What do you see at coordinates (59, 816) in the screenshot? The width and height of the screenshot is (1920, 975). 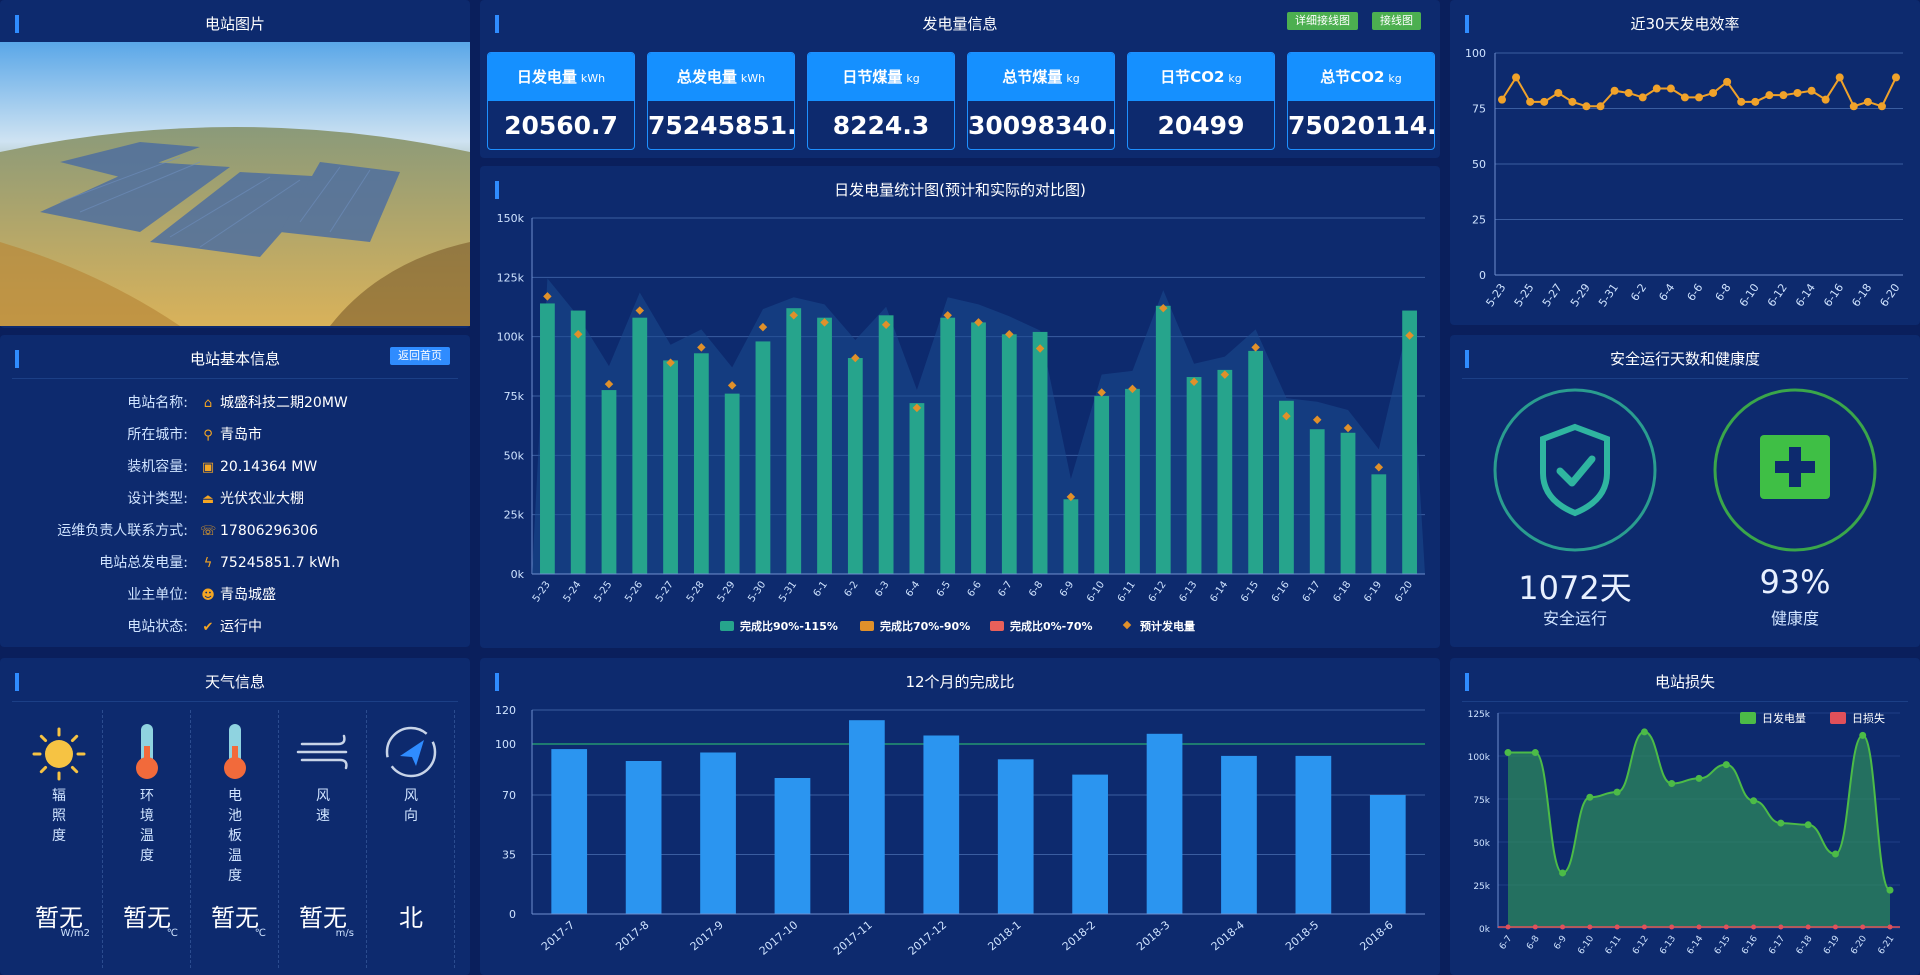 I see `weather-label: 辐照度` at bounding box center [59, 816].